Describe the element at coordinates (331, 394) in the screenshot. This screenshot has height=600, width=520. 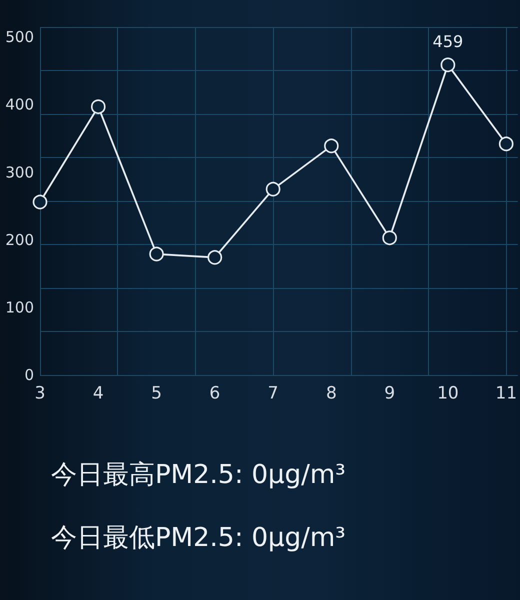
I see `x-tick-label: 8` at that location.